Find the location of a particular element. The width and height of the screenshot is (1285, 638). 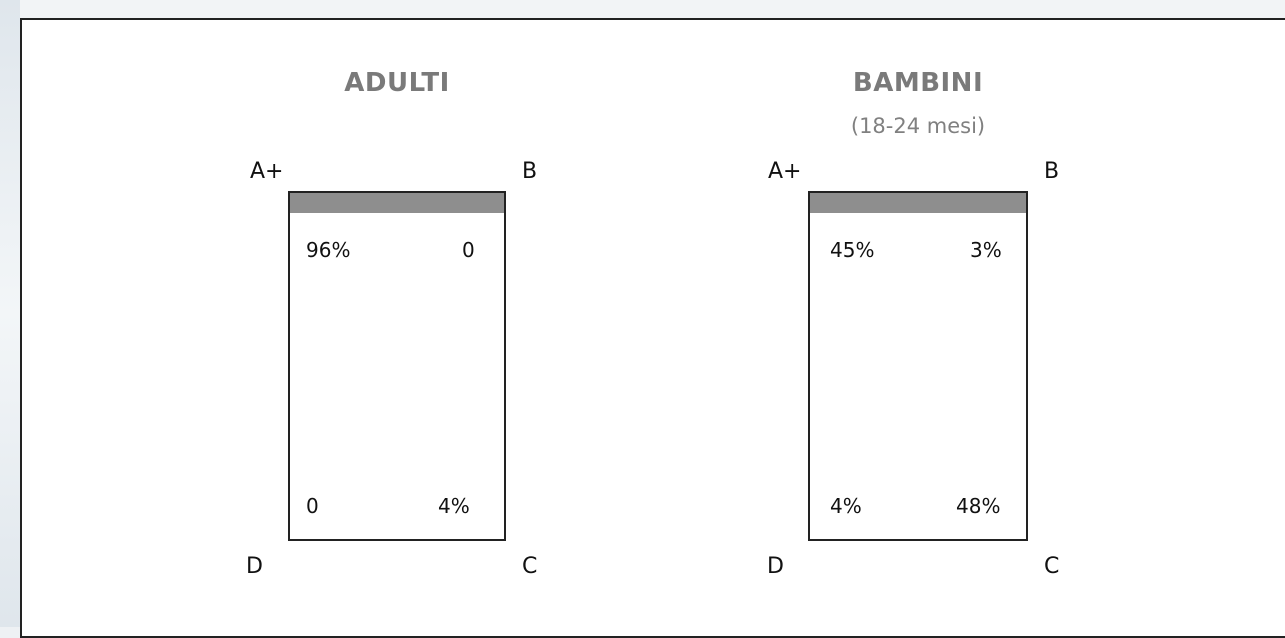

value-top-right: 3% is located at coordinates (986, 250).